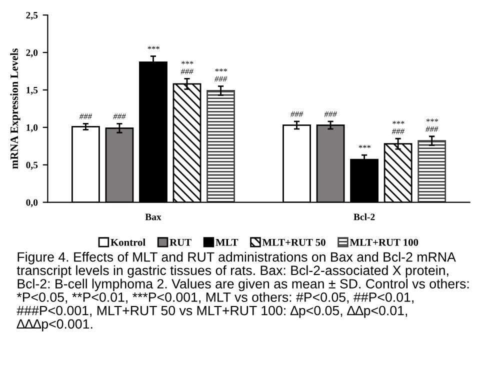 The height and width of the screenshot is (376, 477). What do you see at coordinates (32, 90) in the screenshot?
I see `y-tick-label: 1,5` at bounding box center [32, 90].